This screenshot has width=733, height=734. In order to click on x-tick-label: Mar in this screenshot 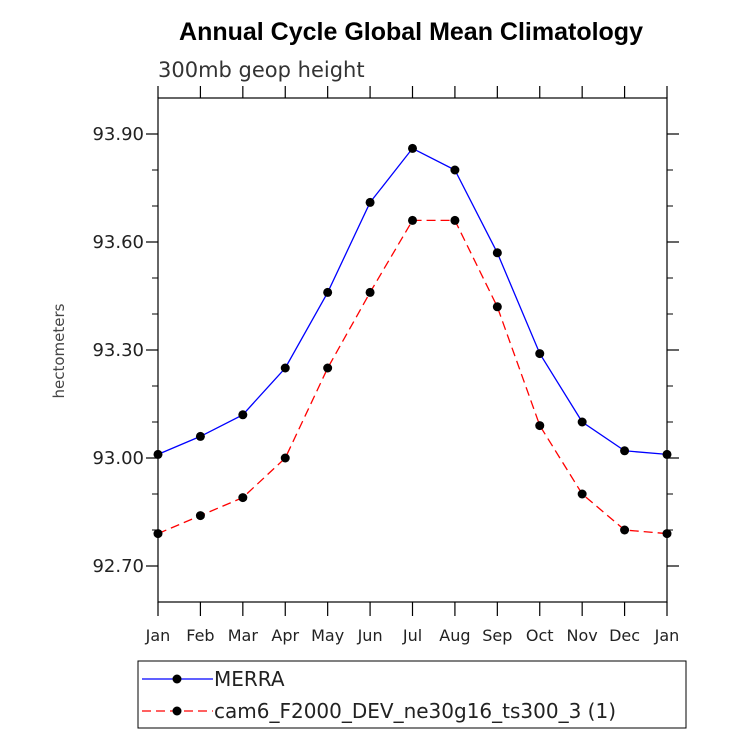, I will do `click(243, 635)`.